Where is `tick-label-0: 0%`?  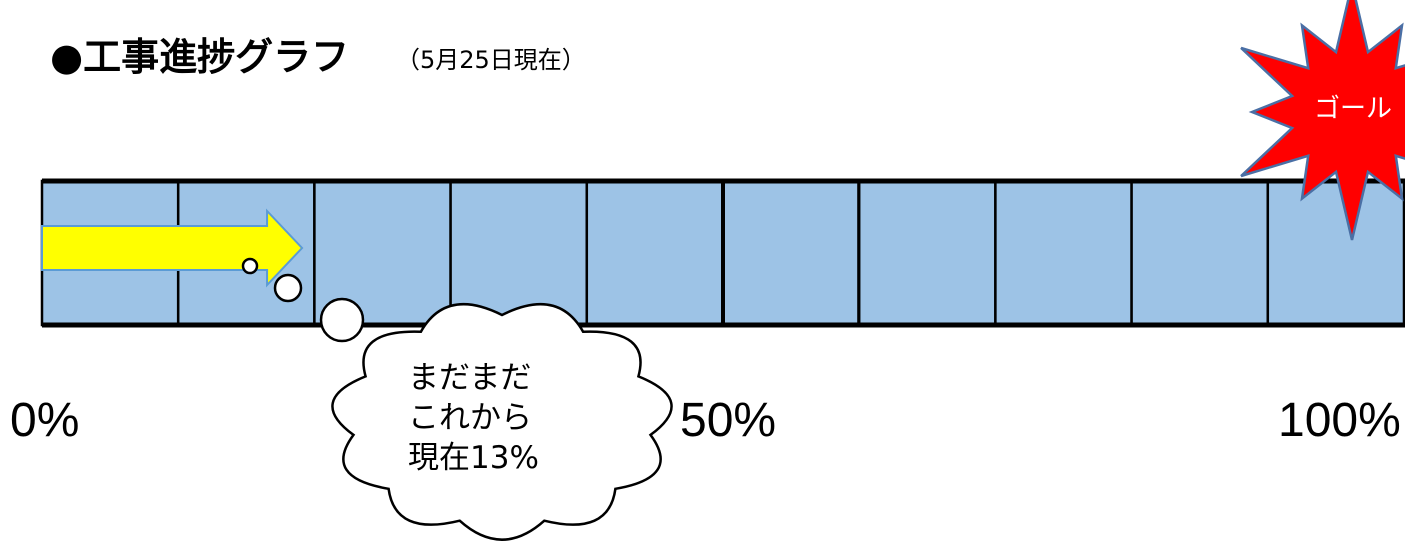 tick-label-0: 0% is located at coordinates (45, 420).